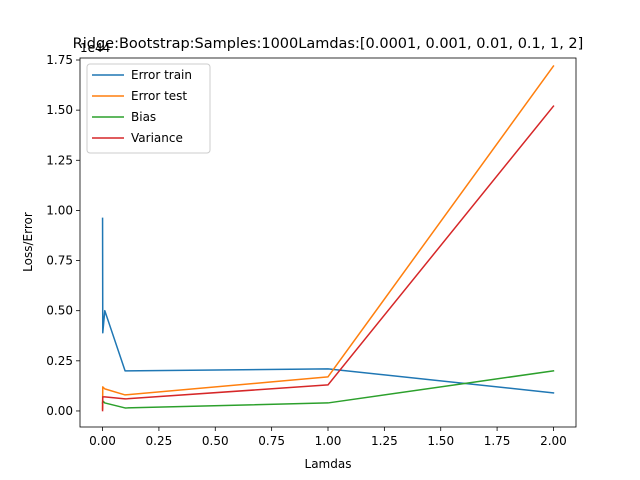 The width and height of the screenshot is (640, 480). I want to click on y-axis-ticks: 0.00 0.25 0.50 0.75 1.00 1.25 1.50 1.75, so click(63, 235).